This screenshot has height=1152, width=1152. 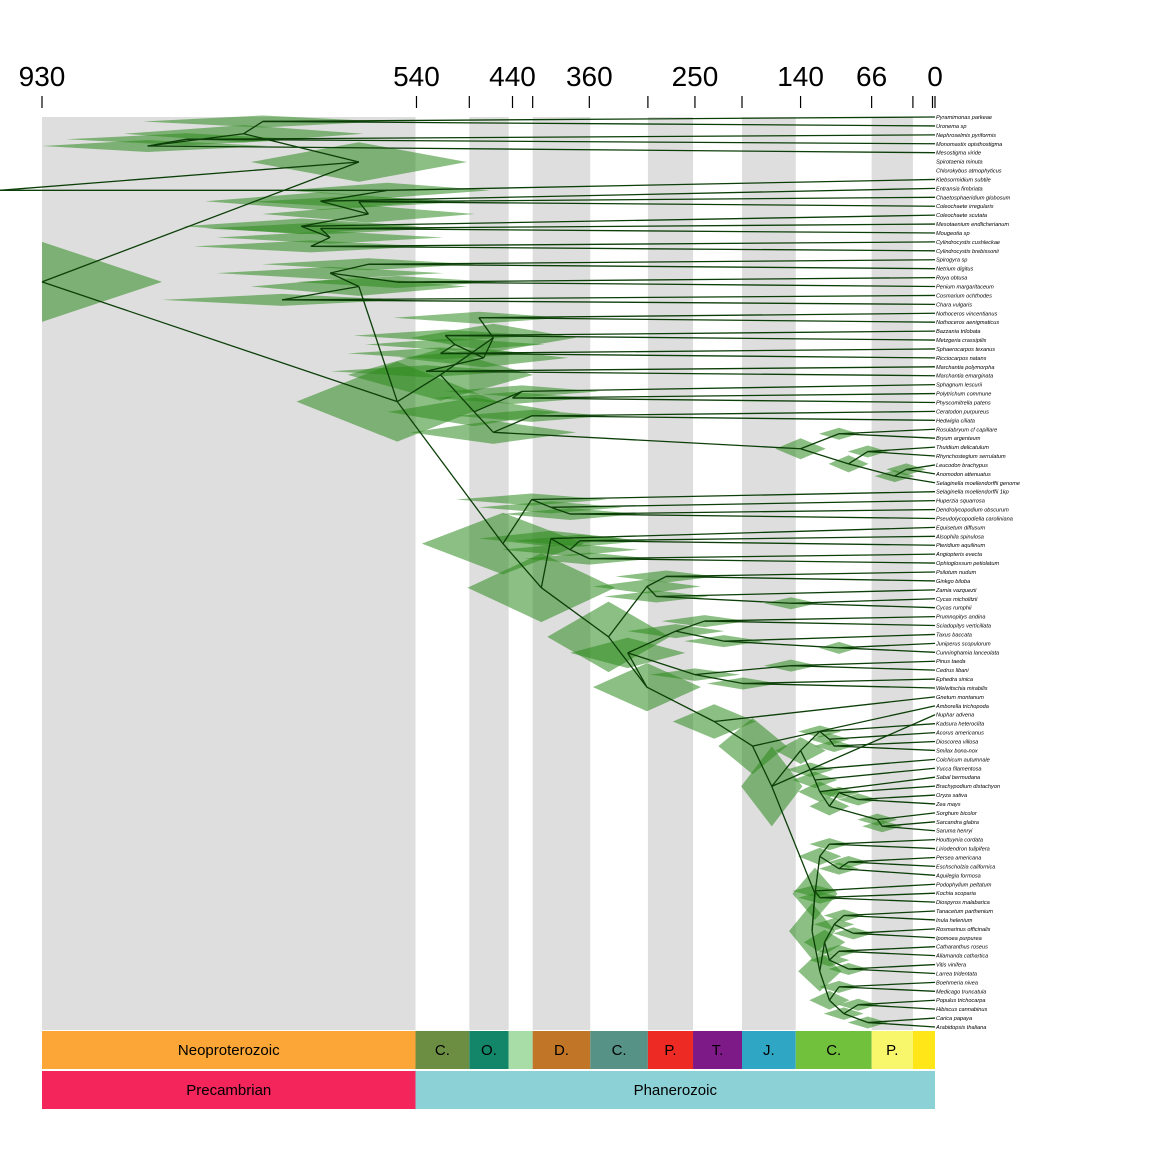 I want to click on taxon-label: Spirotaenia minuta, so click(x=959, y=163).